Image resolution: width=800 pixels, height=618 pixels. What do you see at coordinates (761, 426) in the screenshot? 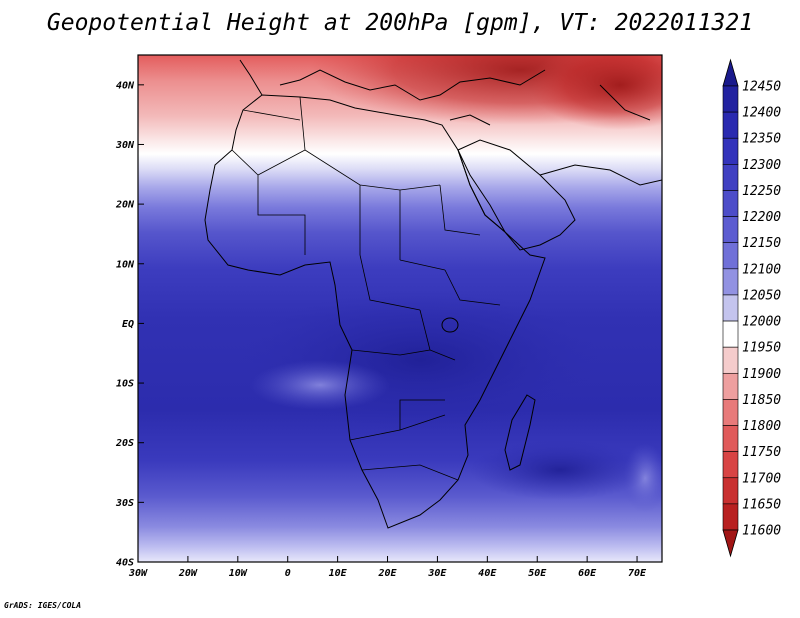
I see `colorbar-level-label: 11800` at bounding box center [761, 426].